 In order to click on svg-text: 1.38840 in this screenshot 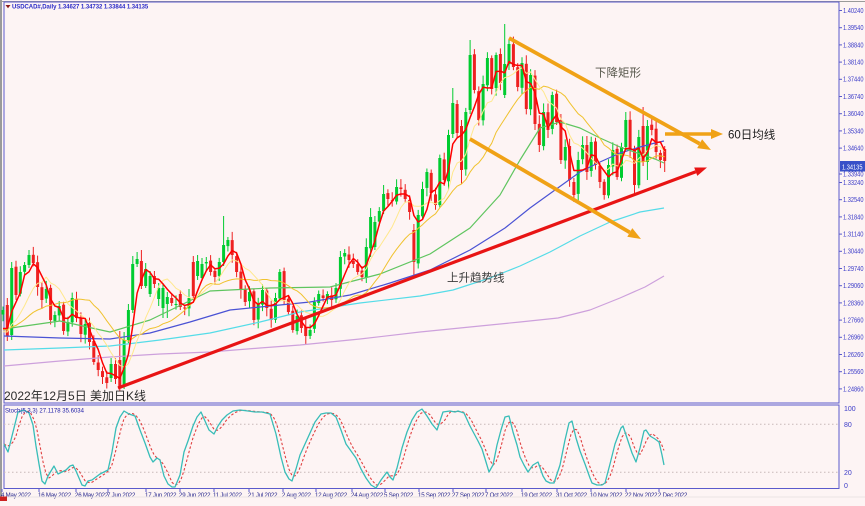, I will do `click(853, 45)`.